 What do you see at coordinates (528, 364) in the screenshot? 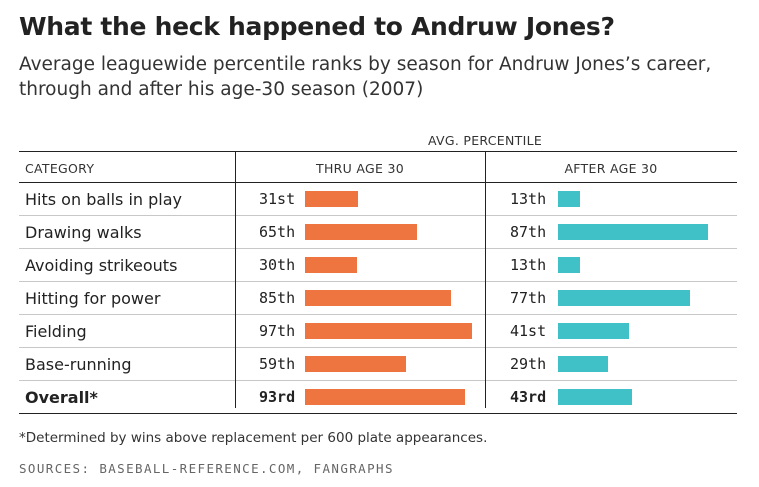
I see `data-label-after-base-running: 29th` at bounding box center [528, 364].